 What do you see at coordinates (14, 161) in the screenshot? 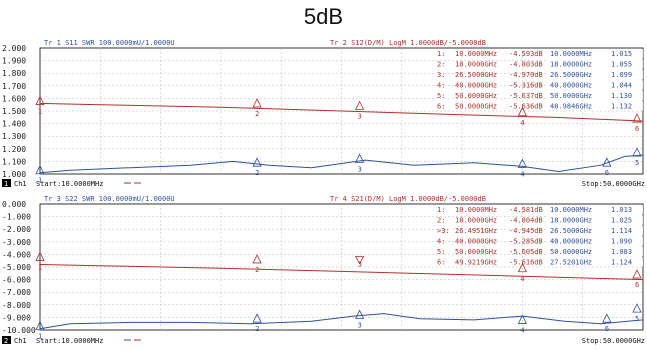
I see `y-tick-label: 1.100` at bounding box center [14, 161].